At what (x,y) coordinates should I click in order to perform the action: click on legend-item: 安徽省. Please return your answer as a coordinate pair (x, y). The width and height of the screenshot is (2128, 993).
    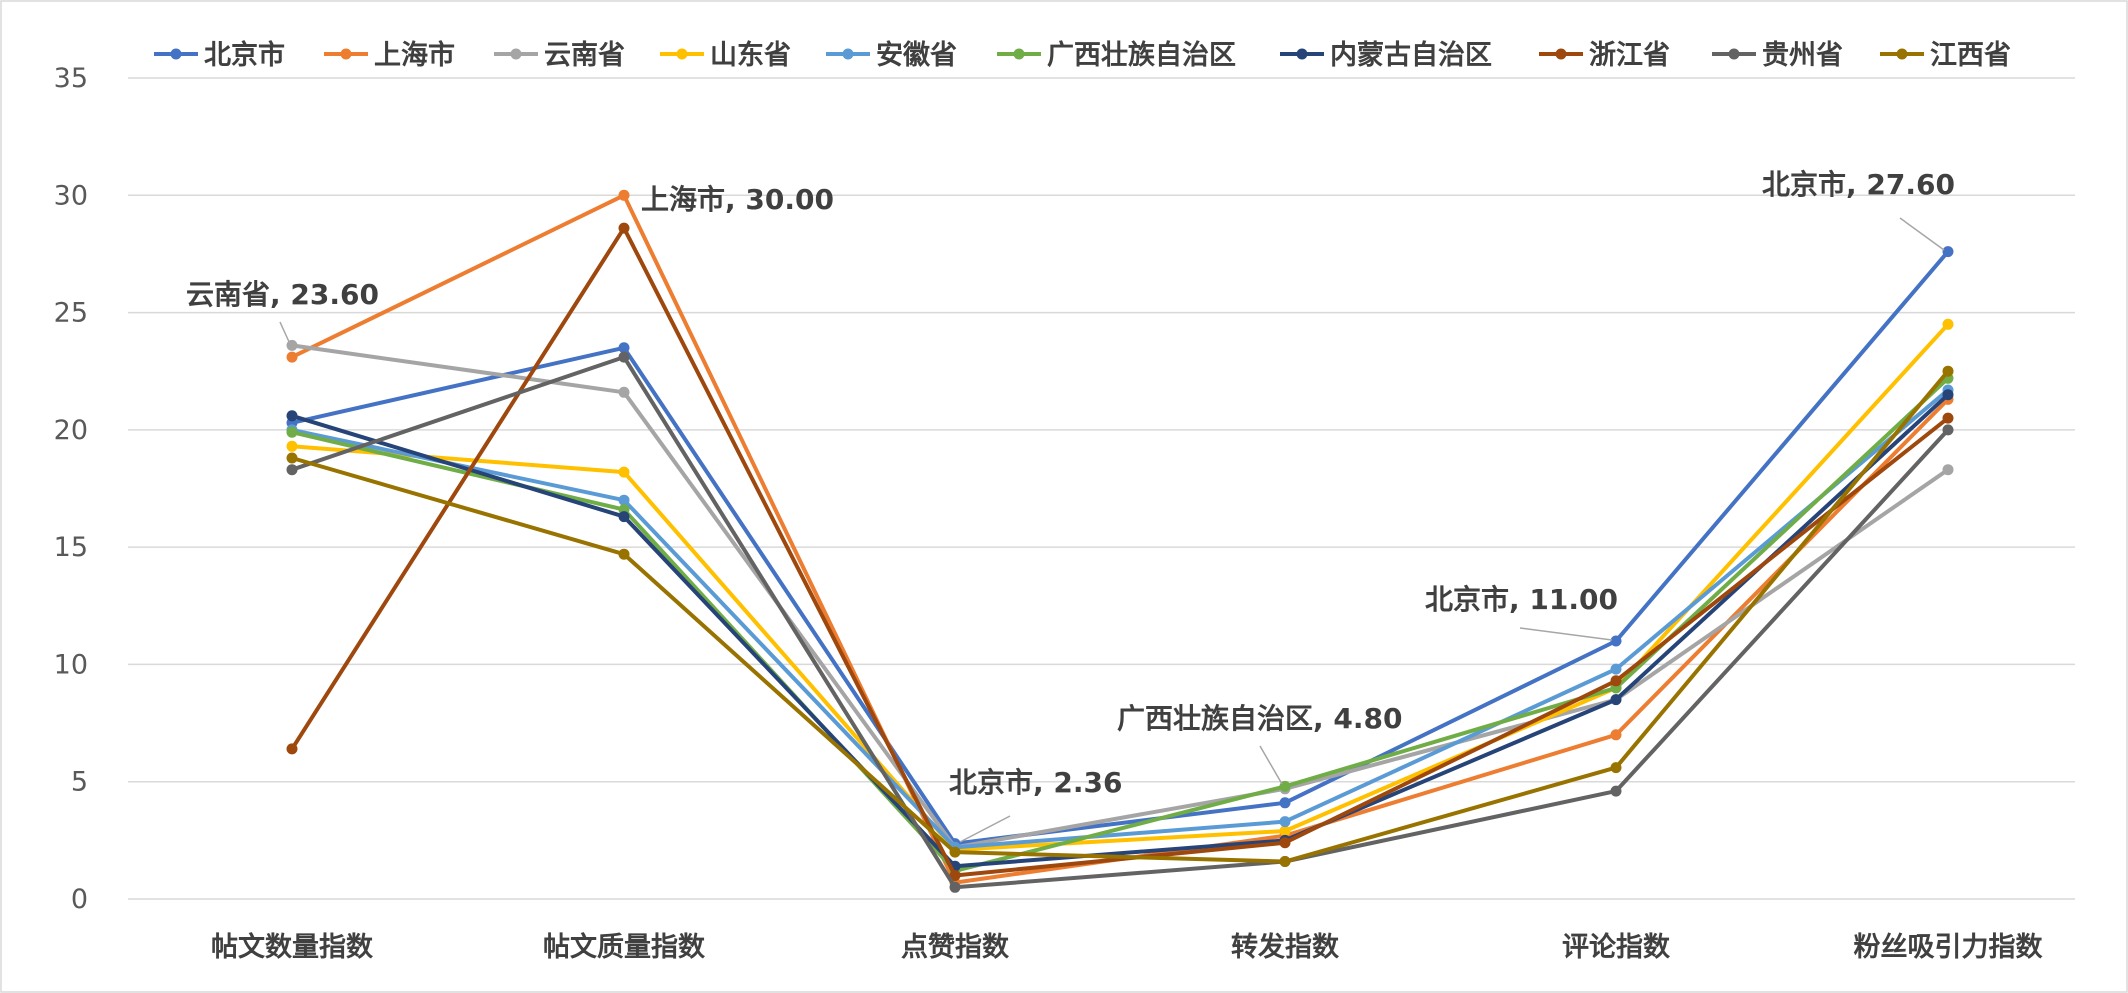
    Looking at the image, I should click on (891, 55).